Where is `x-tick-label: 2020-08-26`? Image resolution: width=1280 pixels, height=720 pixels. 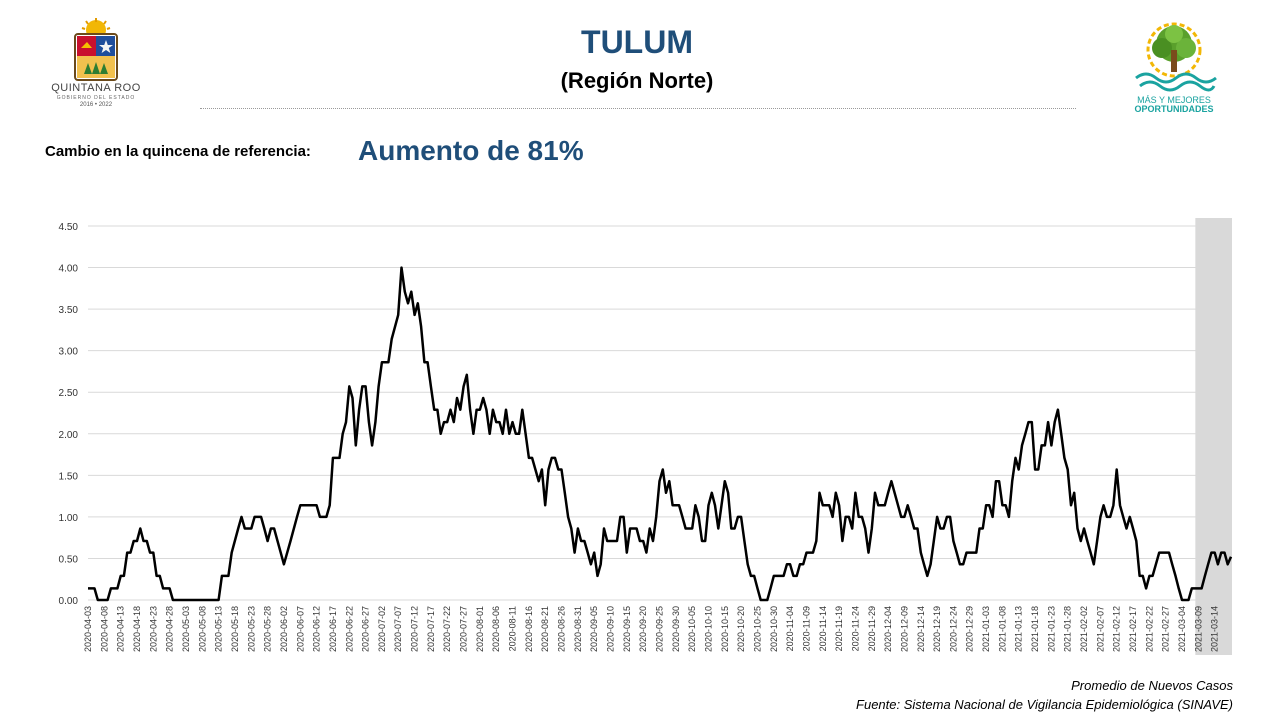
x-tick-label: 2020-08-26 is located at coordinates (562, 629).